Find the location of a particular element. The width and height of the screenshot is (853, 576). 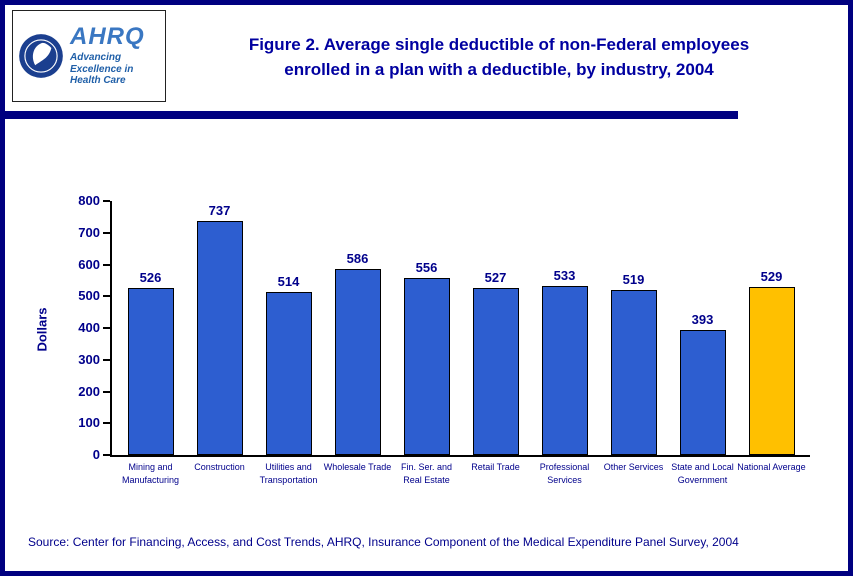

category-label: Professional Services is located at coordinates (564, 473).